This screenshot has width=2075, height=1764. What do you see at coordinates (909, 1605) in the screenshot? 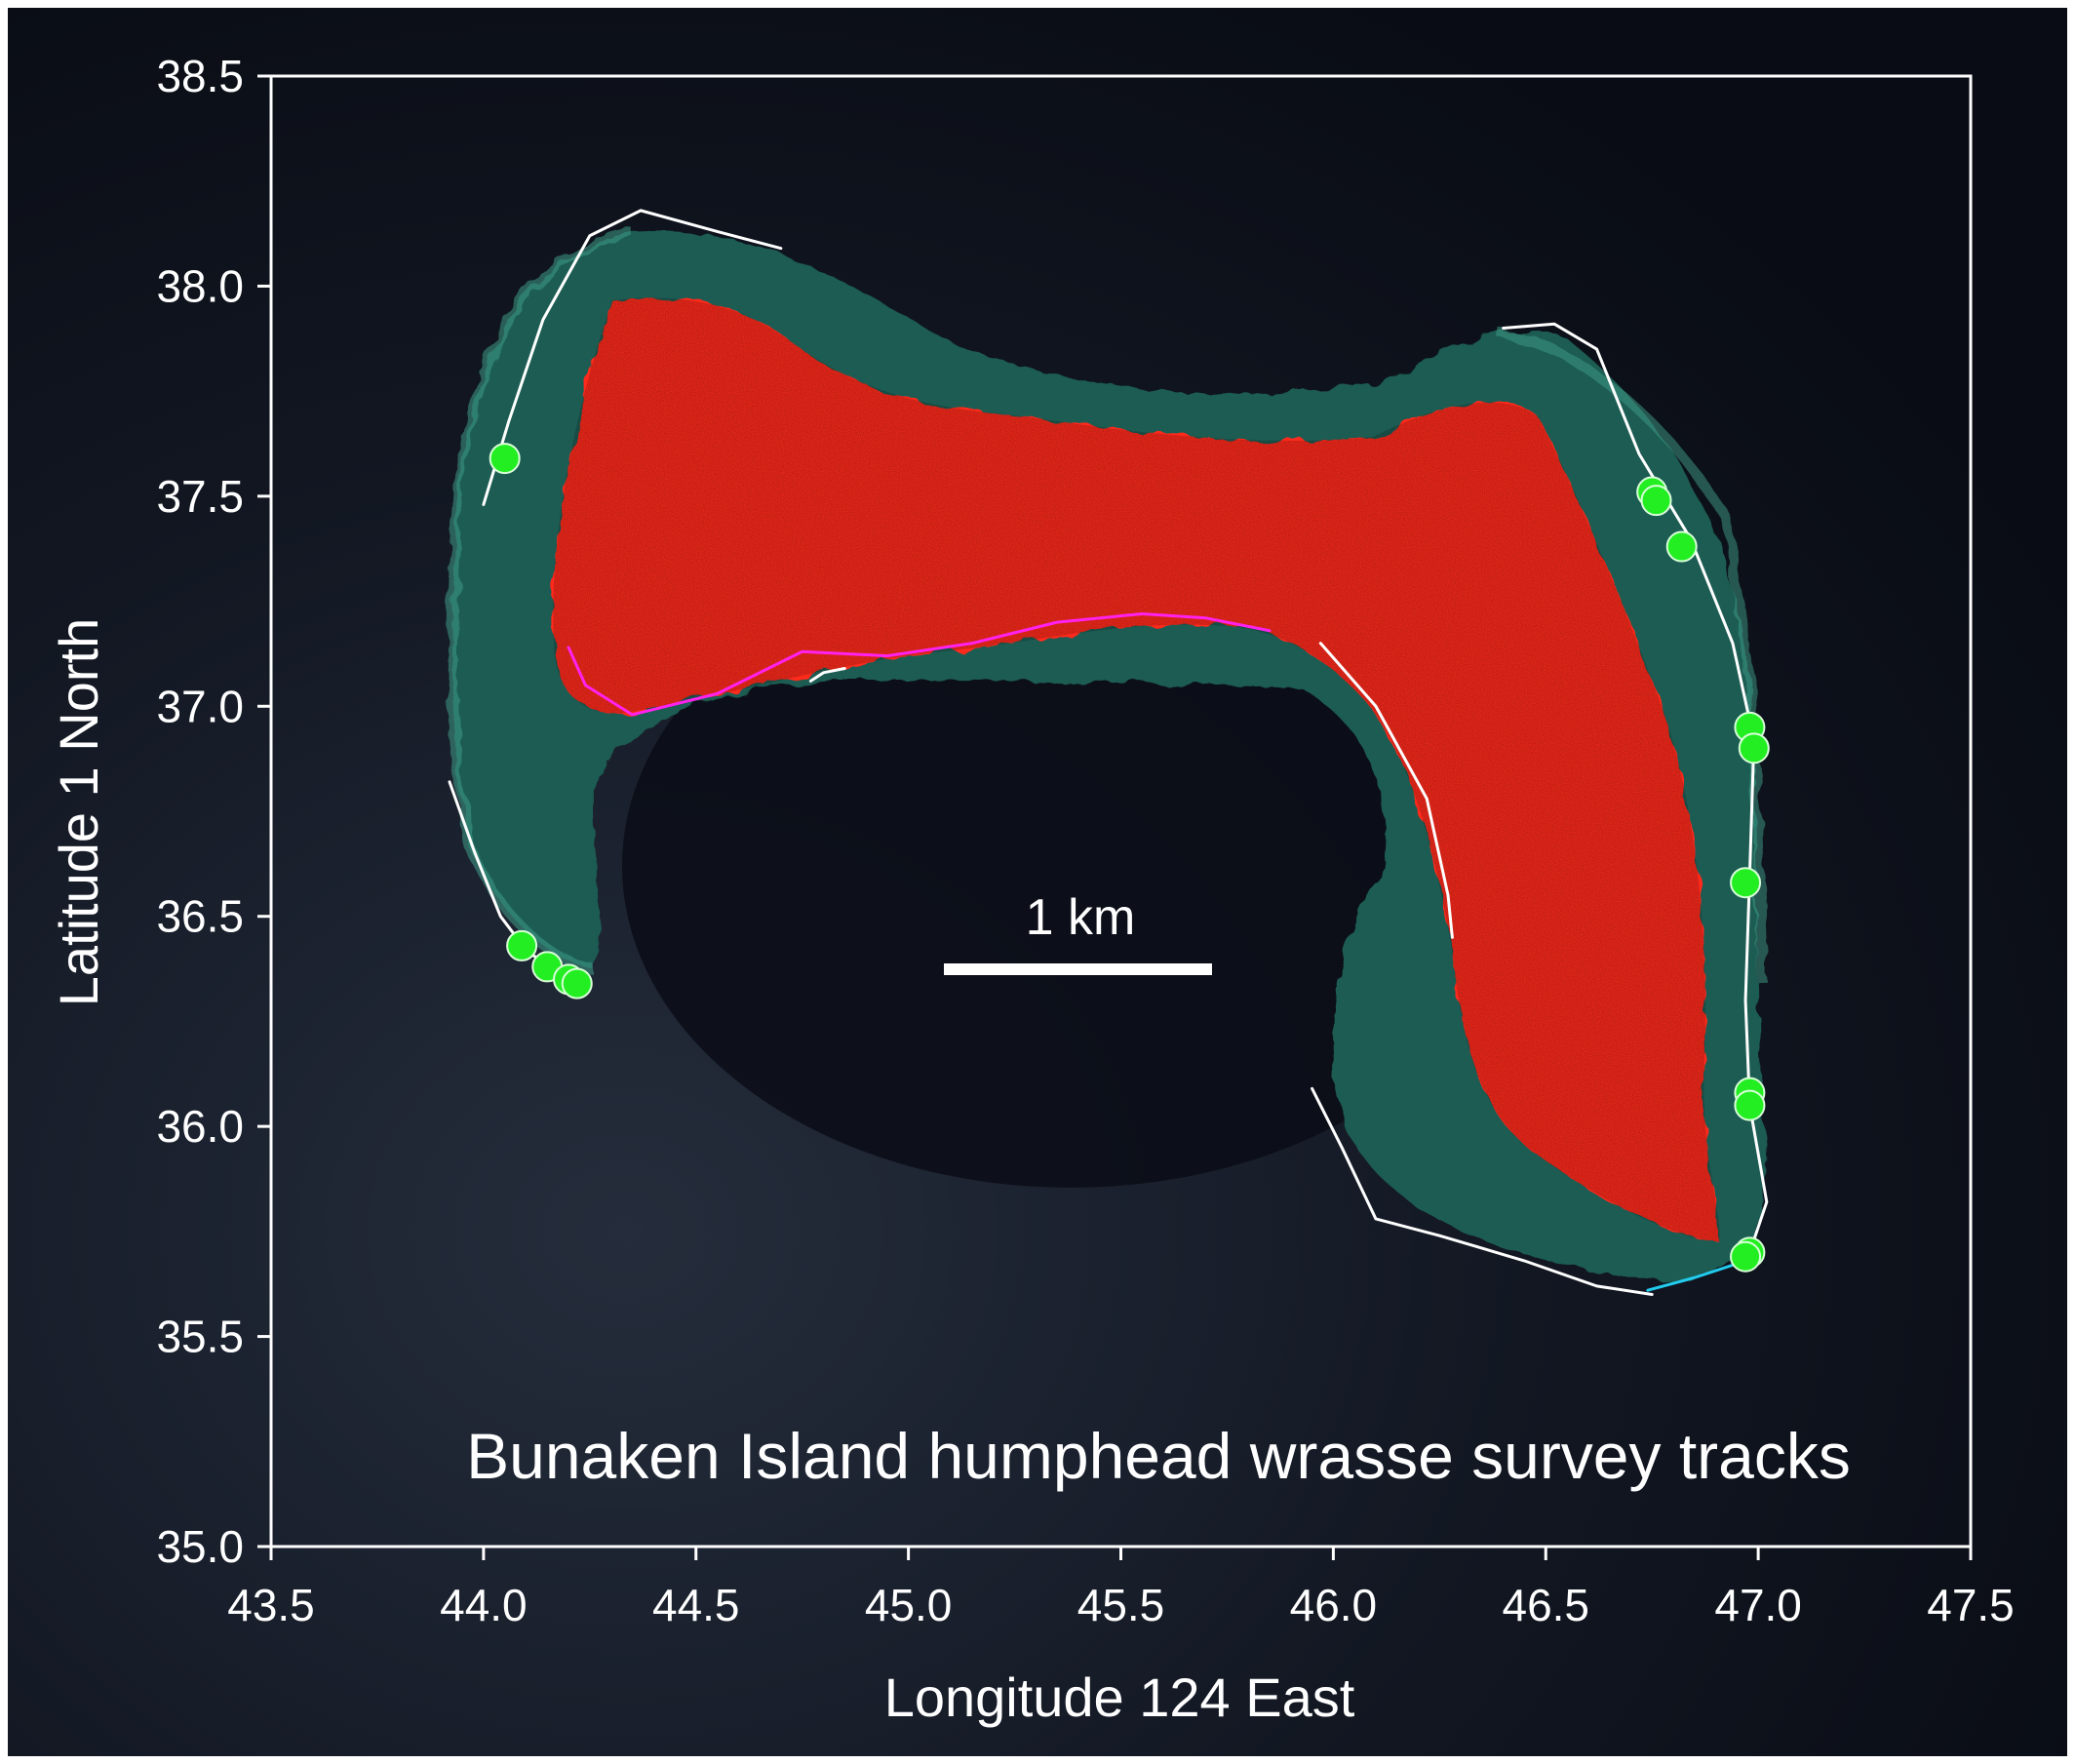
I see `x-tick-label: 45.0` at bounding box center [909, 1605].